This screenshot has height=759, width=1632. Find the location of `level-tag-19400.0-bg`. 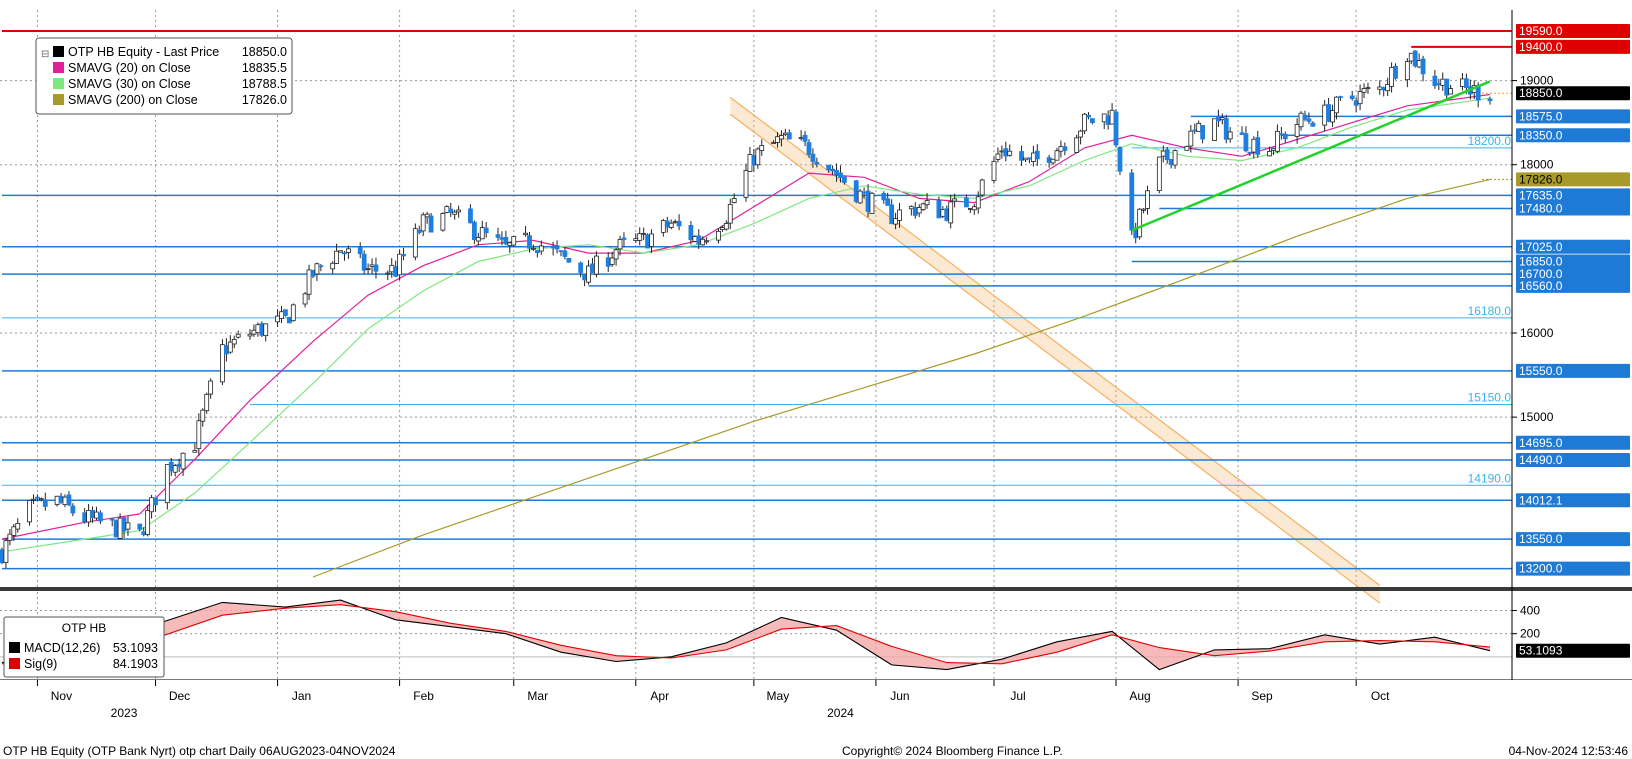

level-tag-19400.0-bg is located at coordinates (1573, 46).